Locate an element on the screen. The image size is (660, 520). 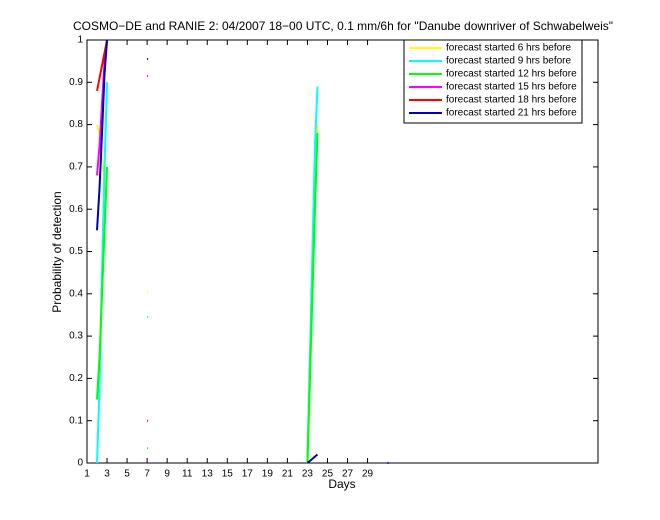
y-tick-label: 0.1 is located at coordinates (76, 420).